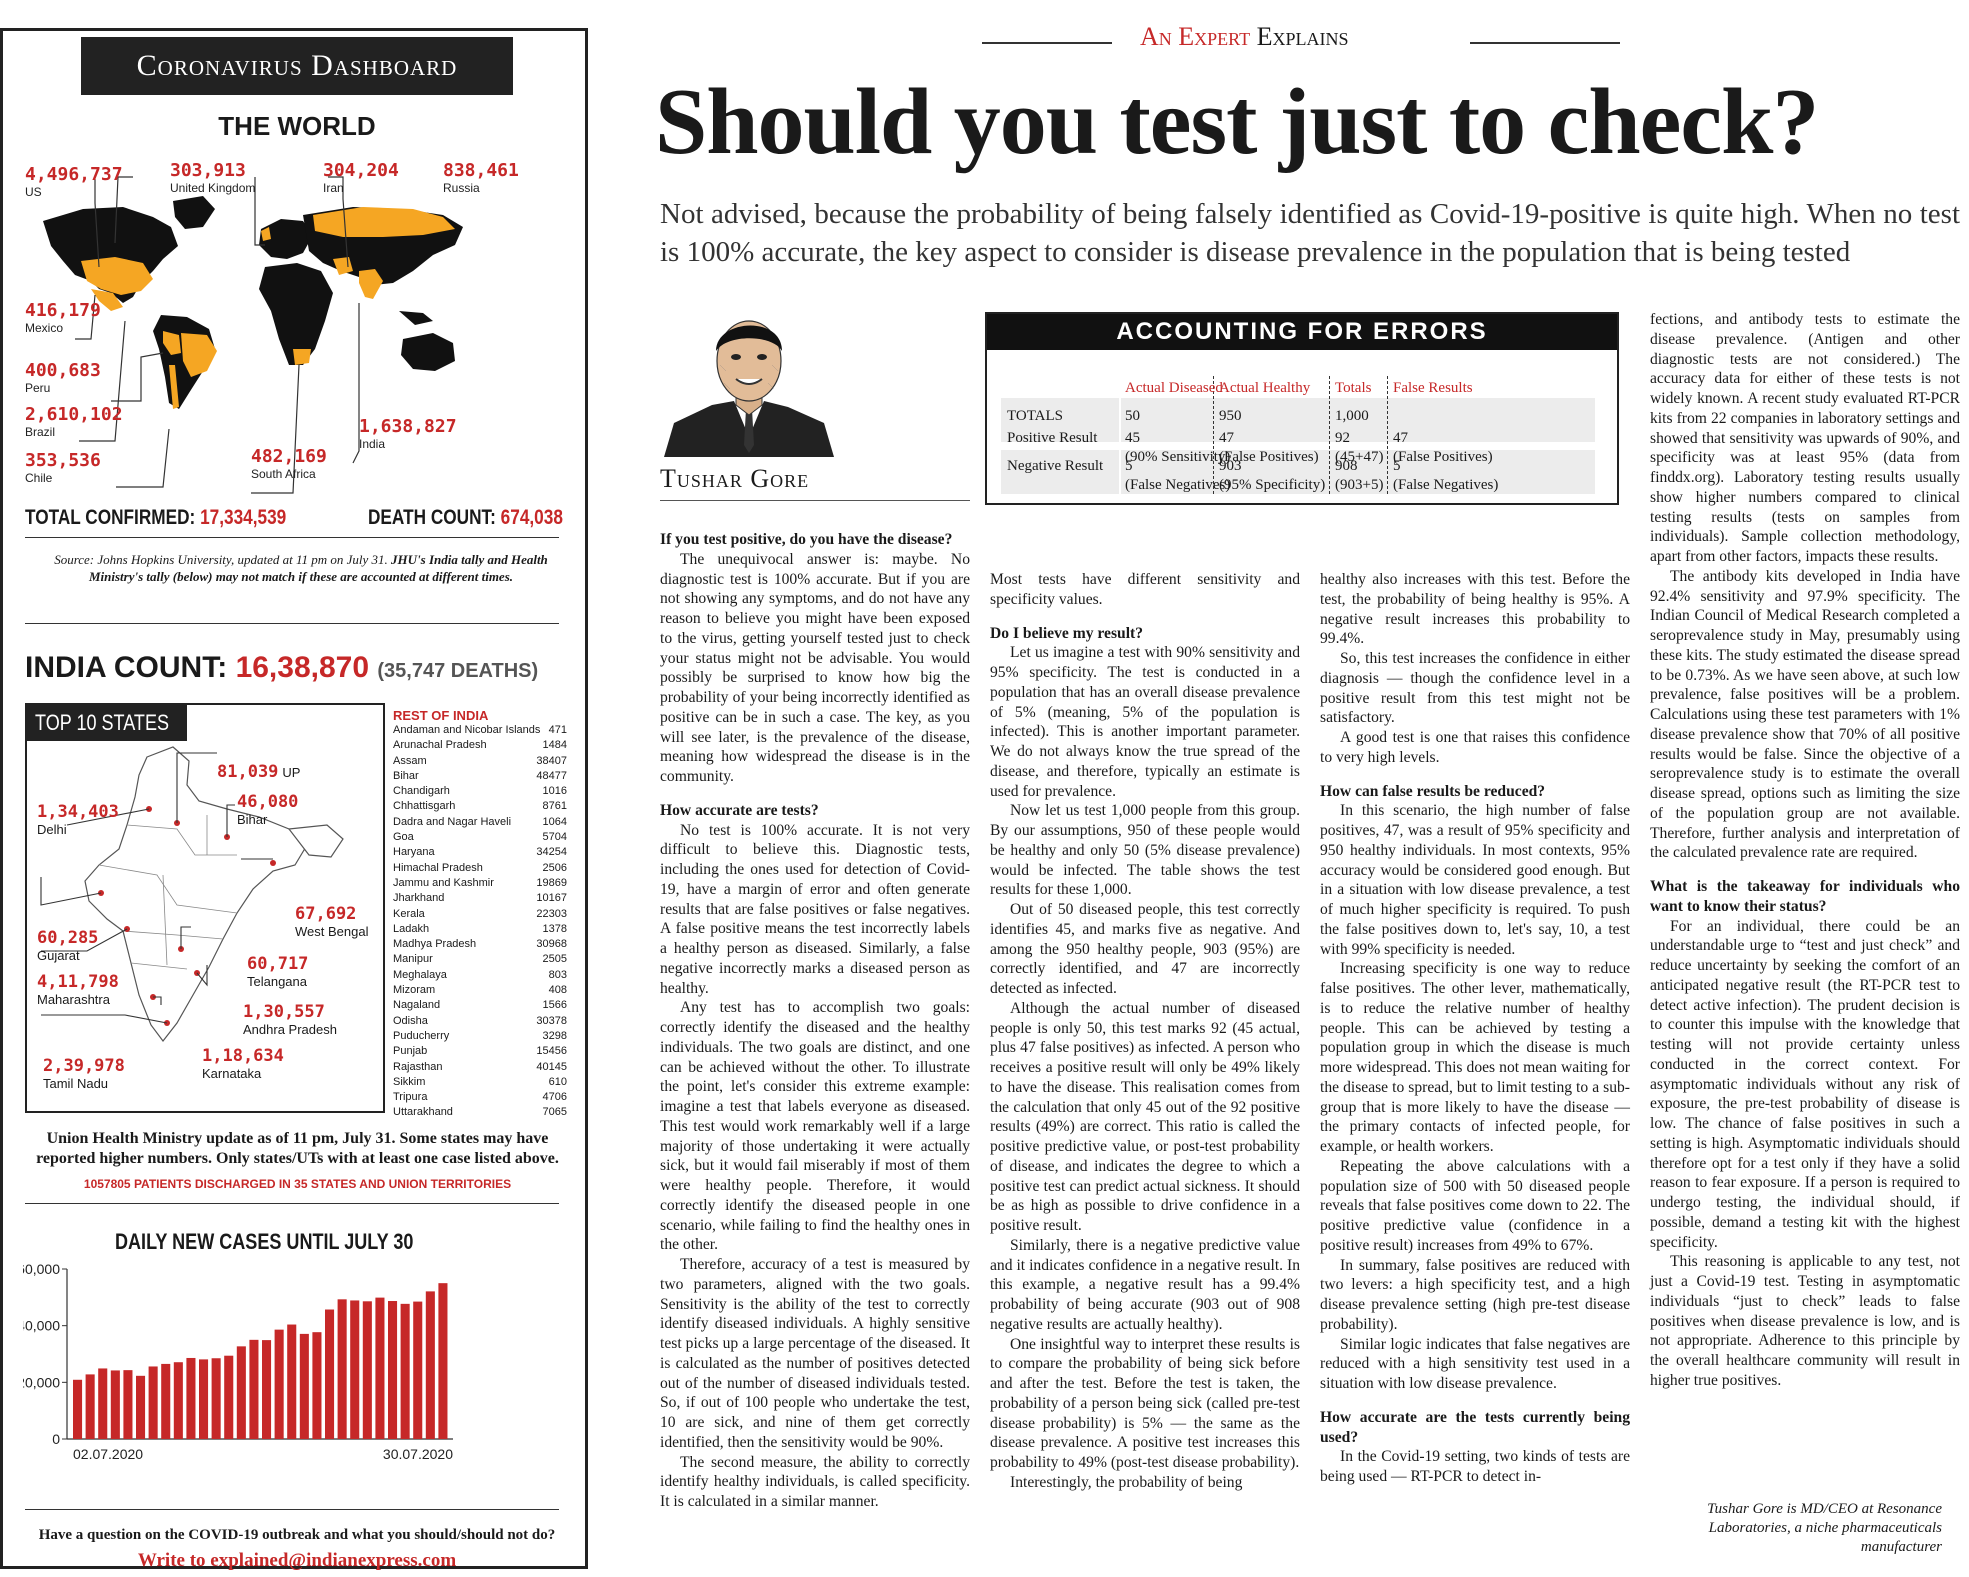 The image size is (1969, 1577). Describe the element at coordinates (1230, 416) in the screenshot. I see `cell: 950` at that location.